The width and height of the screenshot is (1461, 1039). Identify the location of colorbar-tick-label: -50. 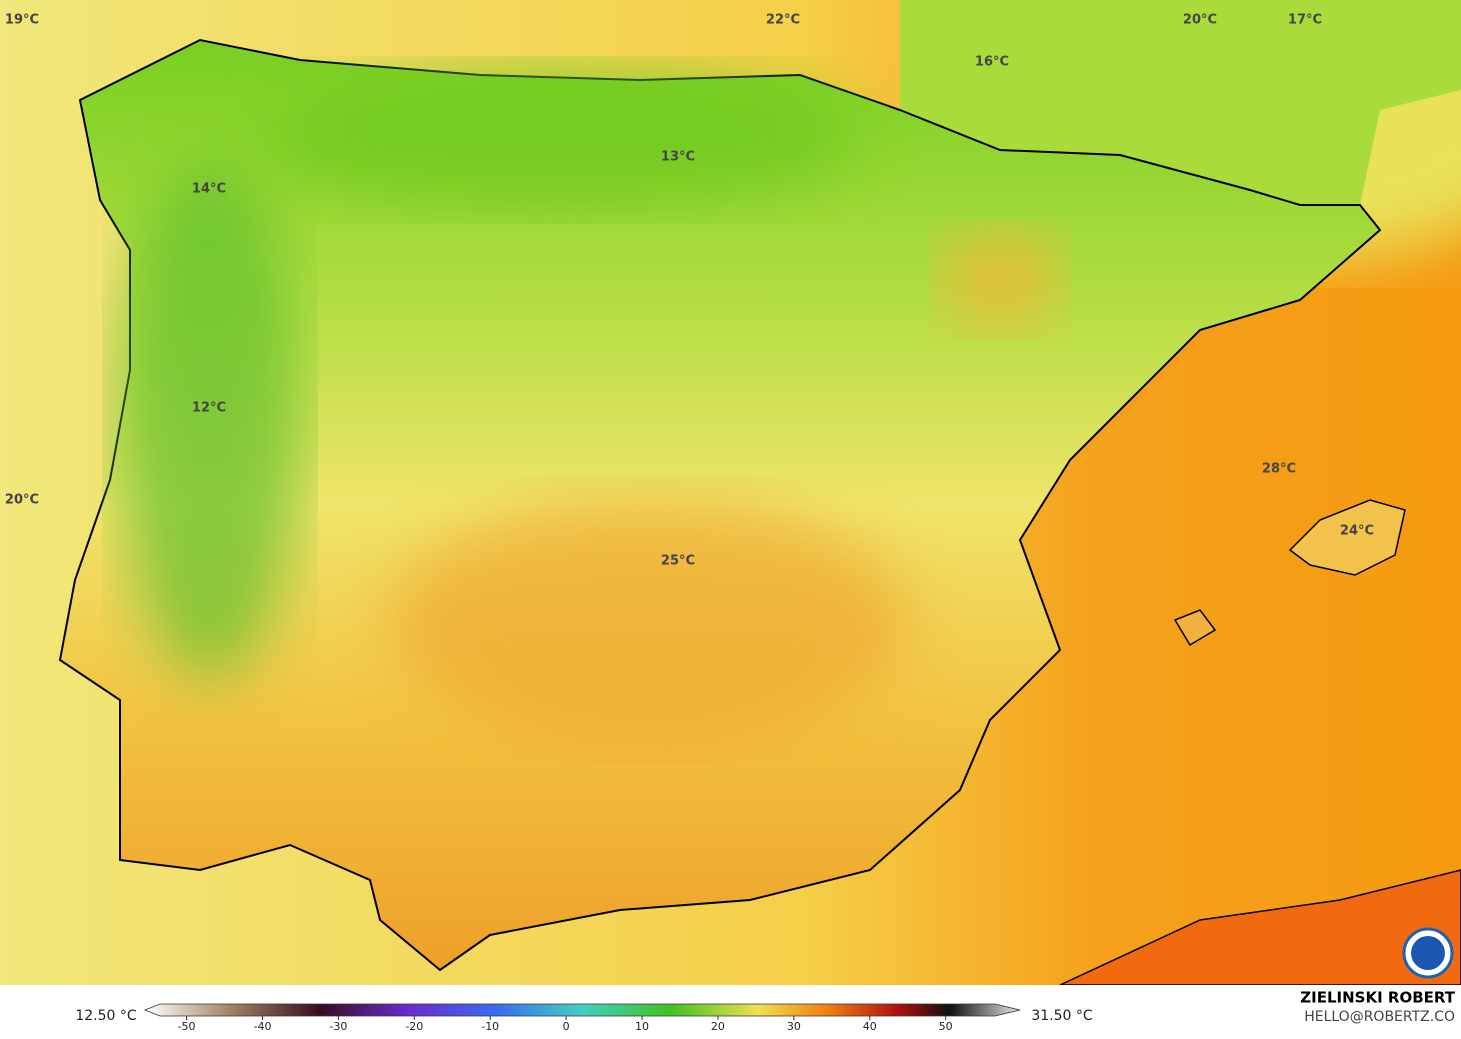
(187, 1026).